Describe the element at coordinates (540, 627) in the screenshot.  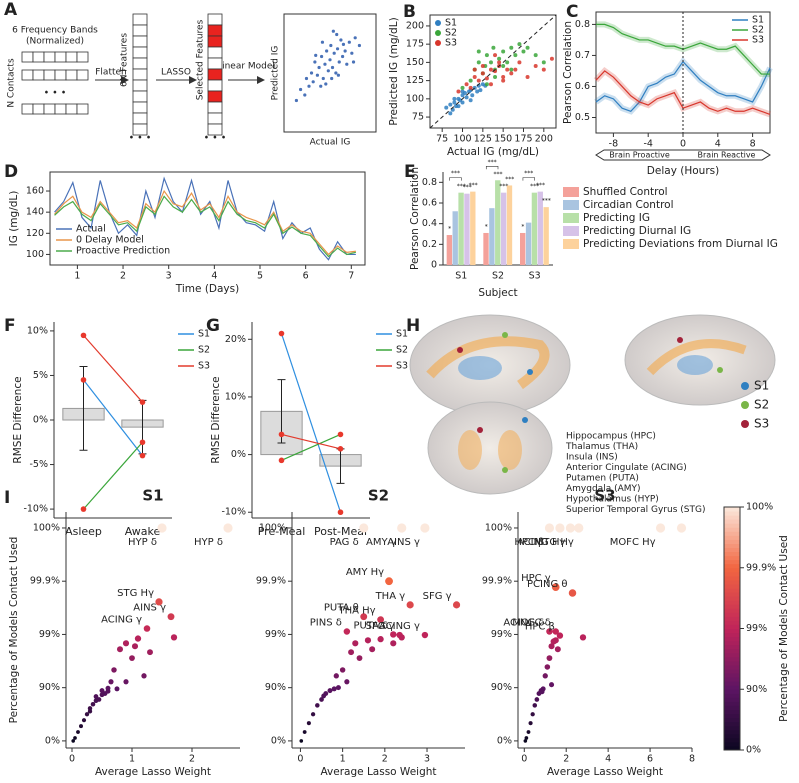
I see `point-label: HPC β` at that location.